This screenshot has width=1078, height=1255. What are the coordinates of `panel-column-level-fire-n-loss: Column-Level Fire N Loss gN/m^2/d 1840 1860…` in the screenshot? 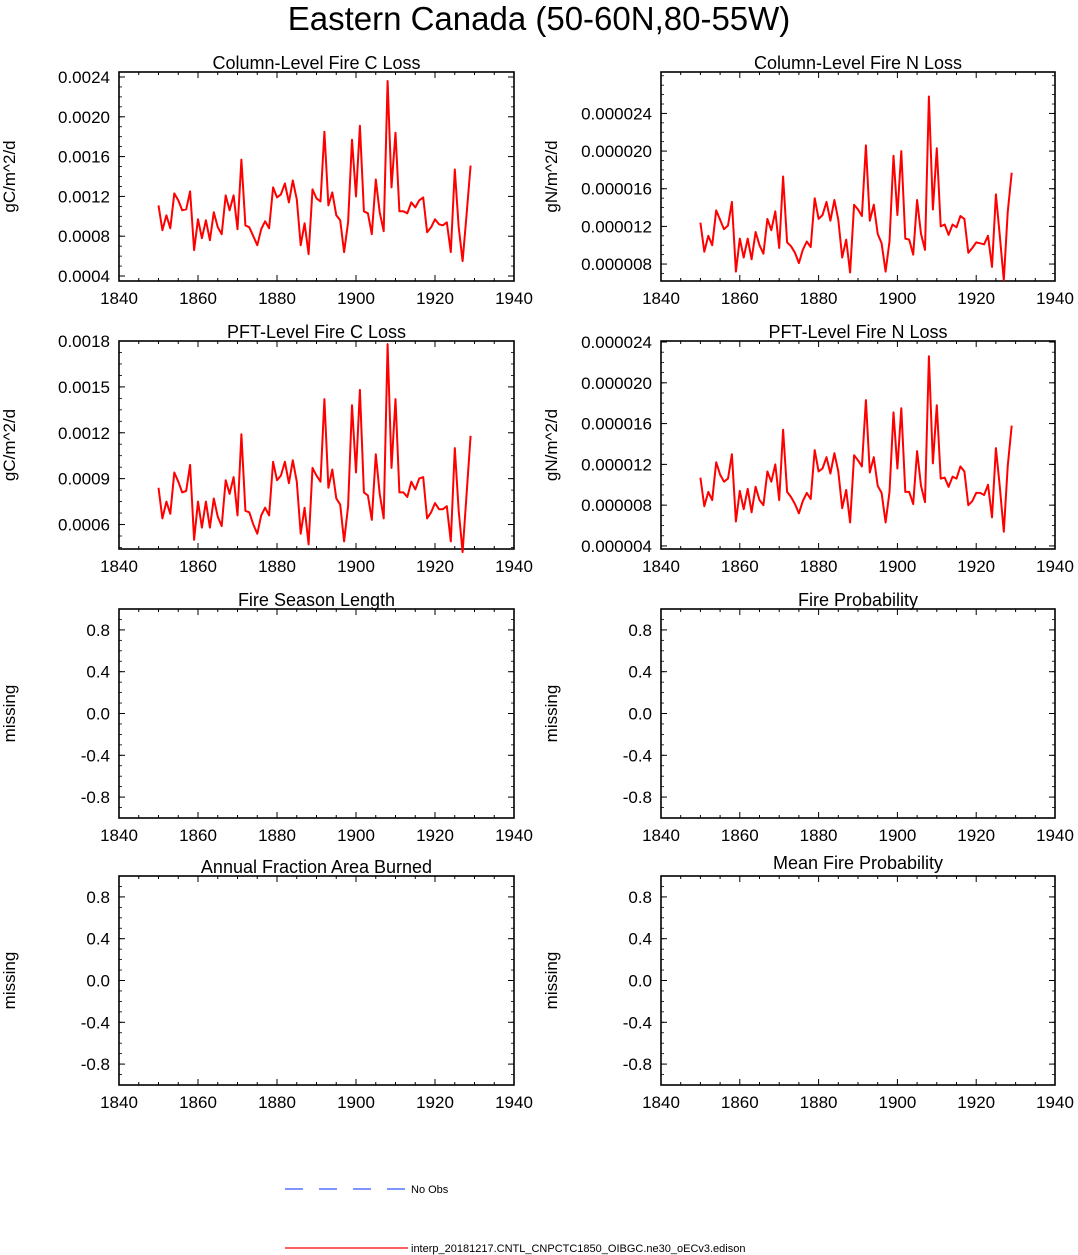 It's located at (808, 180).